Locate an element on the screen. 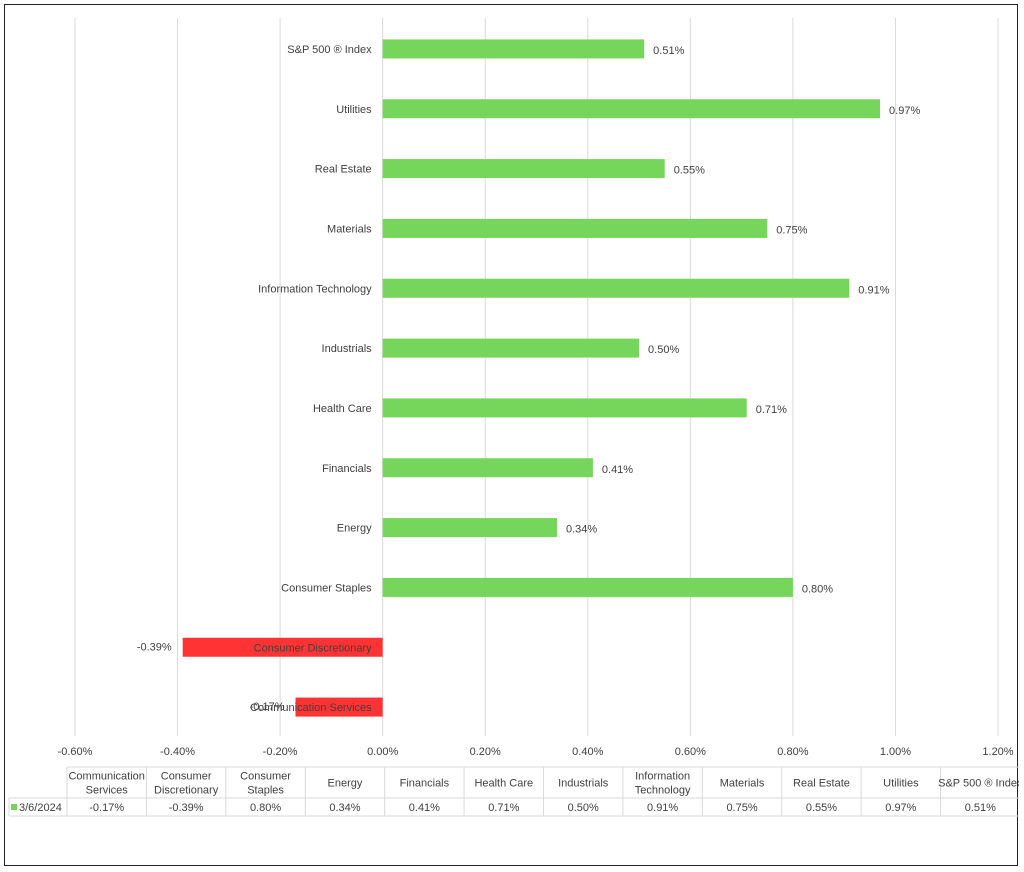 The image size is (1024, 872). category-label: Industrials is located at coordinates (347, 349).